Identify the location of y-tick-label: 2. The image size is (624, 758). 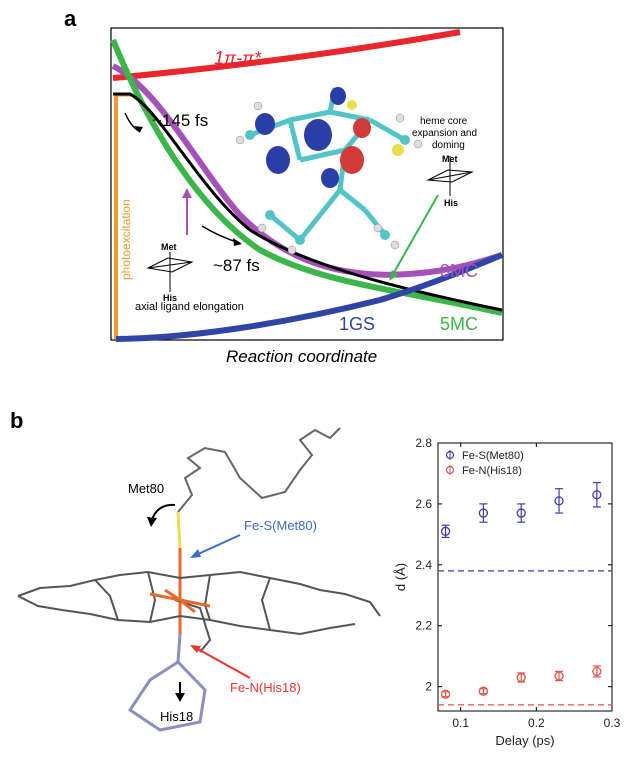
(428, 687).